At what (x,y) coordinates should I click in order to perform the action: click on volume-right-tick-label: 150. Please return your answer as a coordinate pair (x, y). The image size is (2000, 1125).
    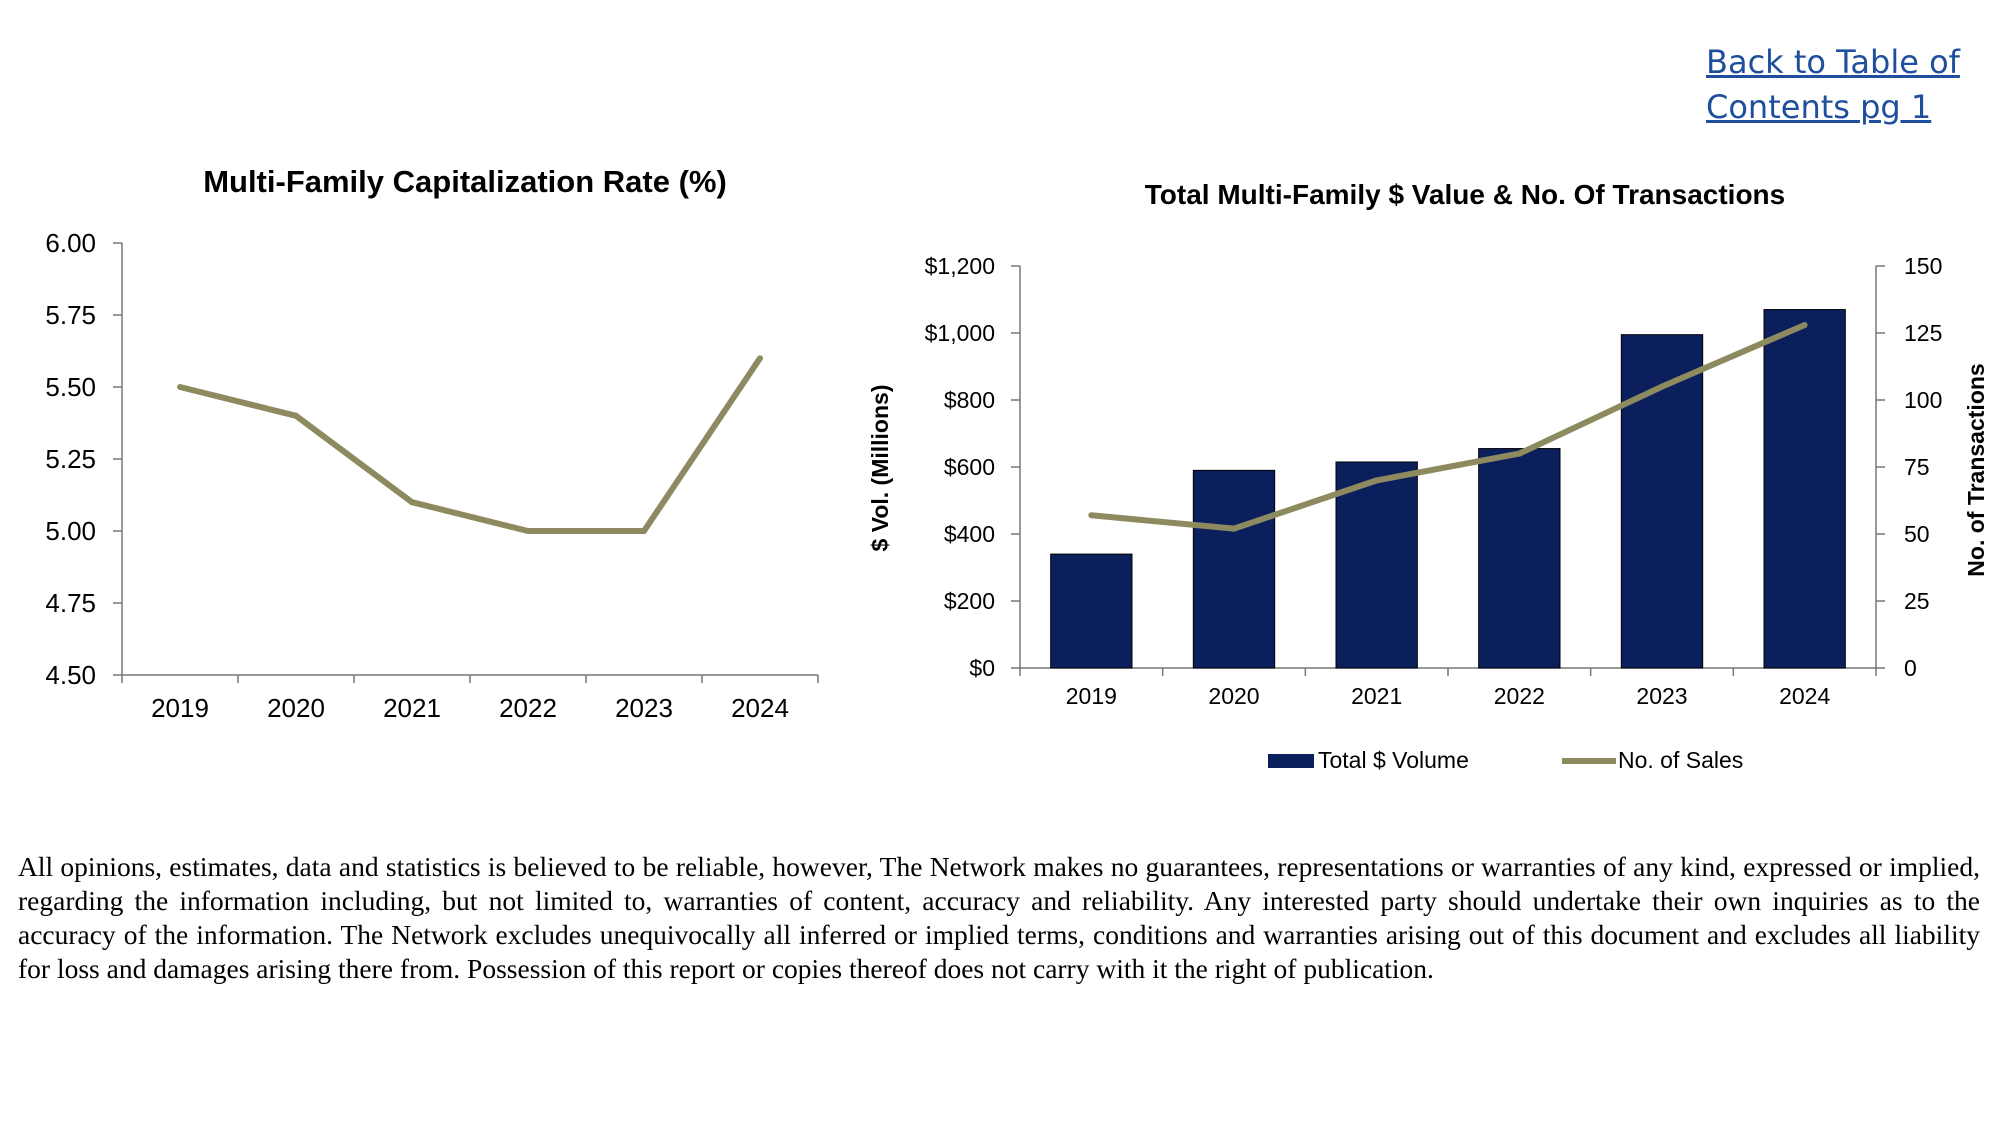
    Looking at the image, I should click on (1923, 266).